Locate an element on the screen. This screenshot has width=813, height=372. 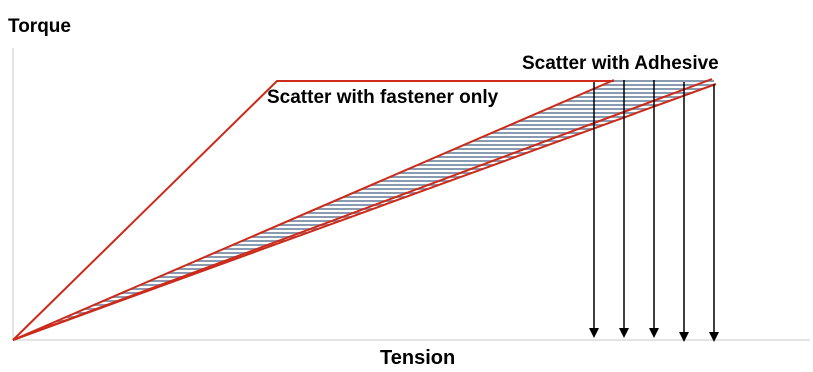
y-axis-label: Torque is located at coordinates (39, 26).